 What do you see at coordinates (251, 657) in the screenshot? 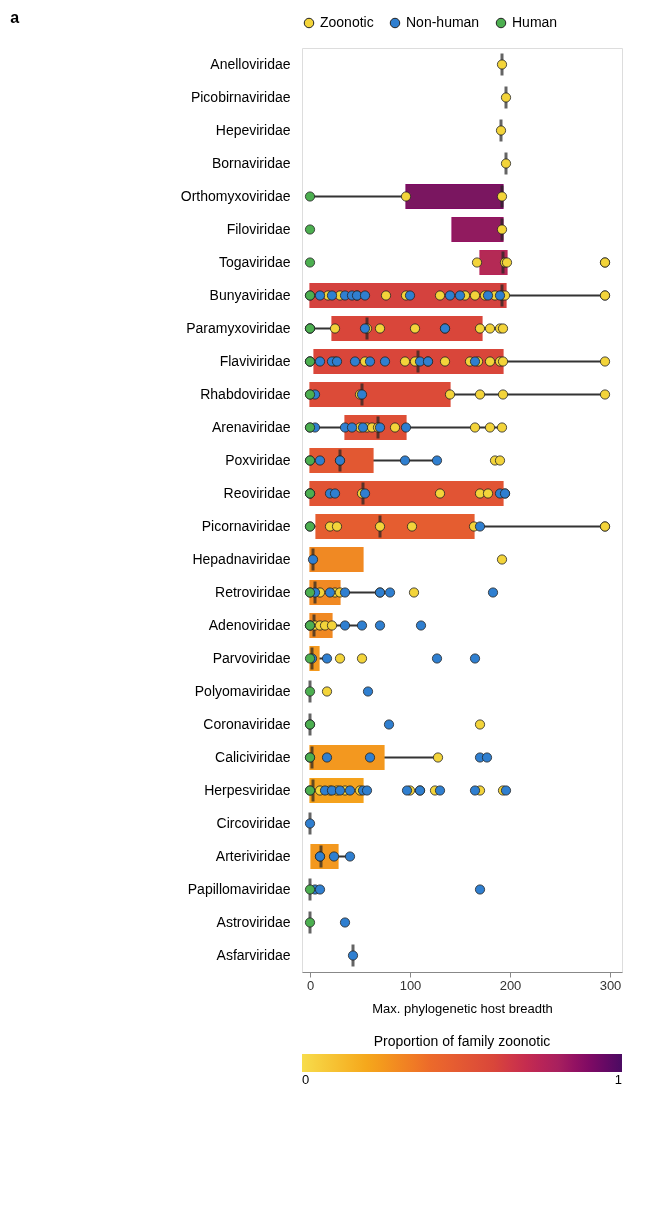
I see `y-tick-label: Parvoviridae` at bounding box center [251, 657].